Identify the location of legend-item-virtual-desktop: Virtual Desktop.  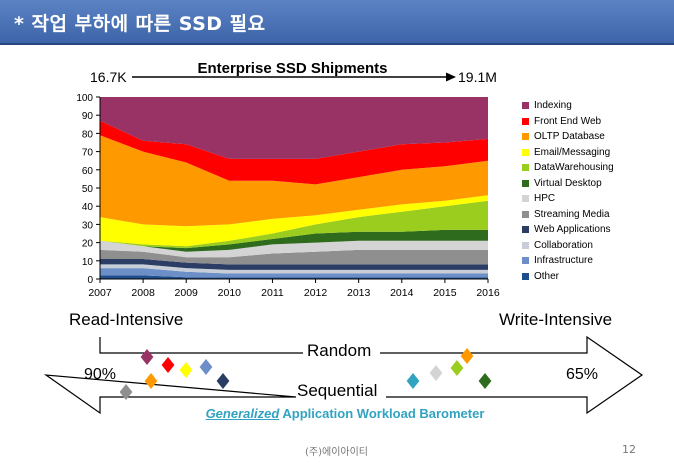
(597, 184).